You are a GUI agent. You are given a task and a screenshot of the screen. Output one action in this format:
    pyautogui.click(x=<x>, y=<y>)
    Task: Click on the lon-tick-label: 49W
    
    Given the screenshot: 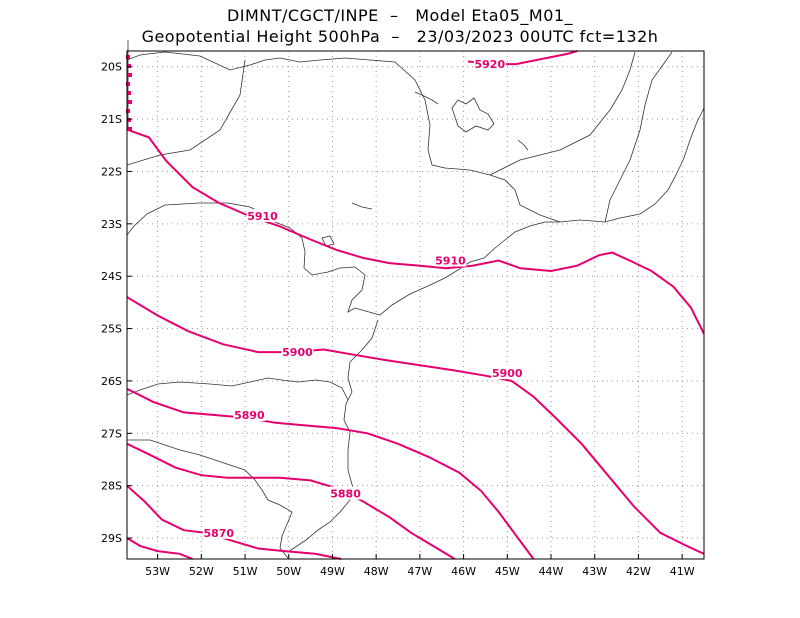 What is the action you would take?
    pyautogui.click(x=332, y=571)
    